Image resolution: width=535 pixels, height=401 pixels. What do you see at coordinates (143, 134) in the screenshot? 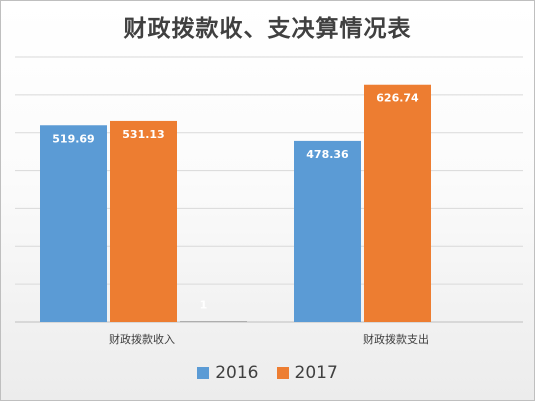
I see `data-label-2017-0: 531.13` at bounding box center [143, 134].